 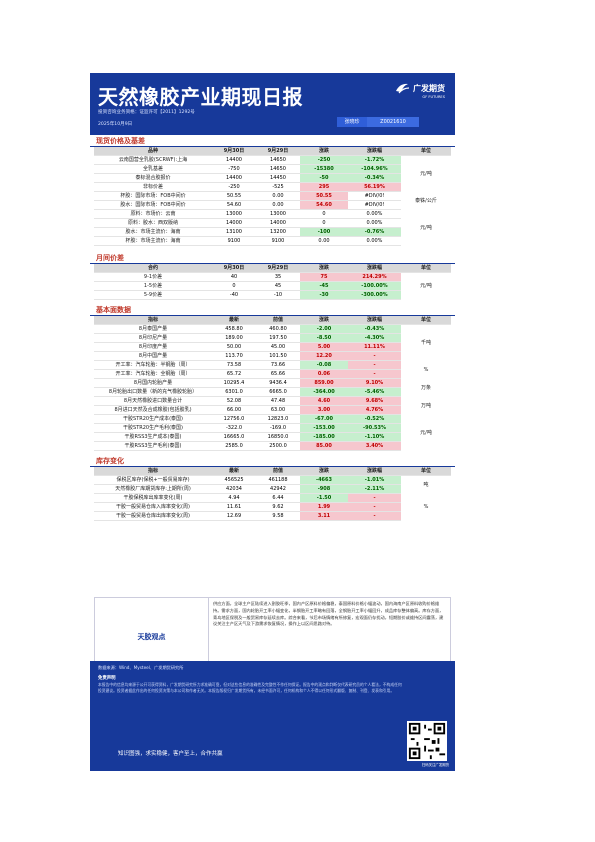 What do you see at coordinates (427, 741) in the screenshot?
I see `qr-code-icon` at bounding box center [427, 741].